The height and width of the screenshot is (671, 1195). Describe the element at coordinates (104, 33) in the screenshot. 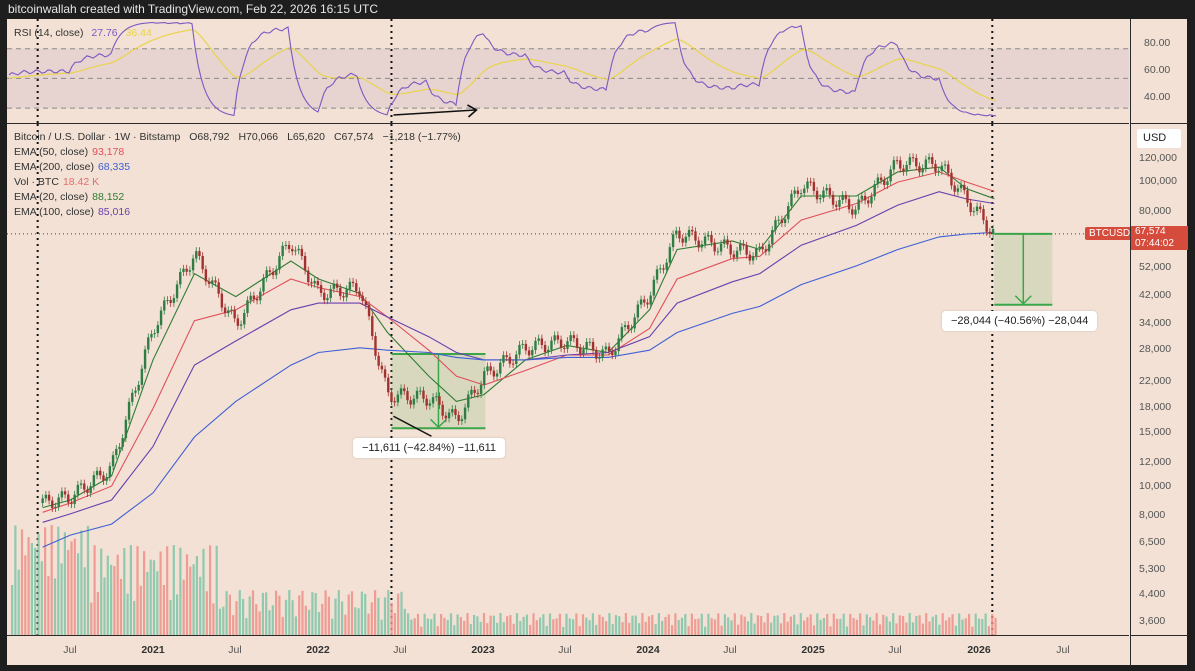

I see `rsi-value: 27.76` at that location.